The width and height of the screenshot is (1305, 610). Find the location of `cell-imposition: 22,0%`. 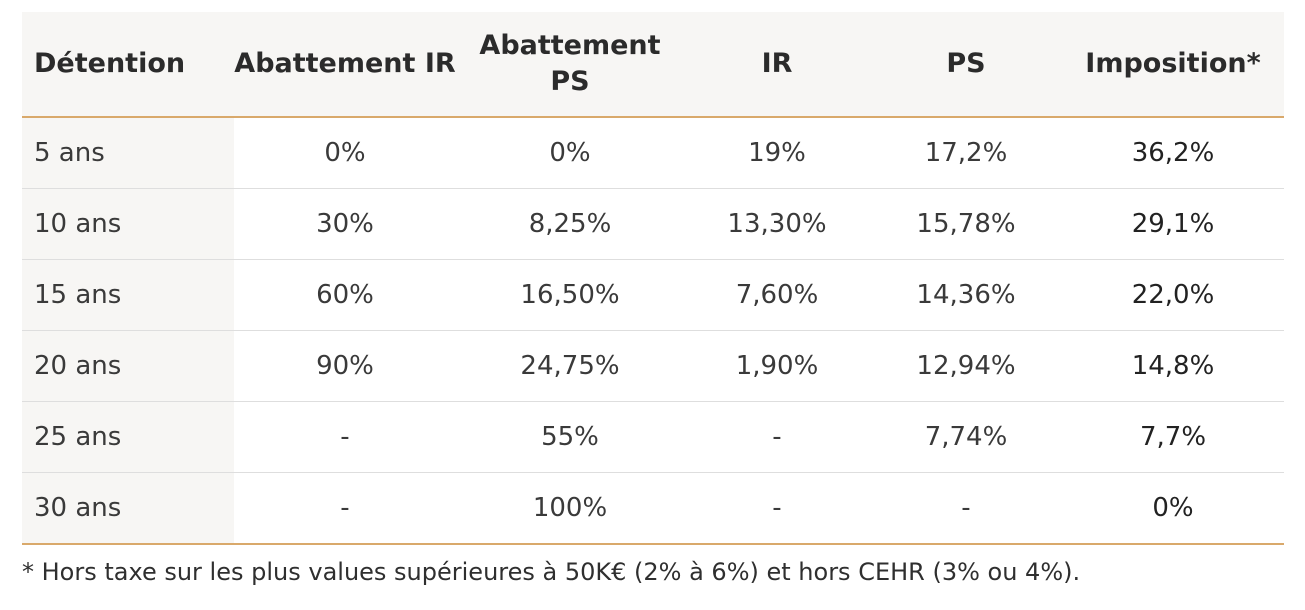

cell-imposition: 22,0% is located at coordinates (1173, 295).